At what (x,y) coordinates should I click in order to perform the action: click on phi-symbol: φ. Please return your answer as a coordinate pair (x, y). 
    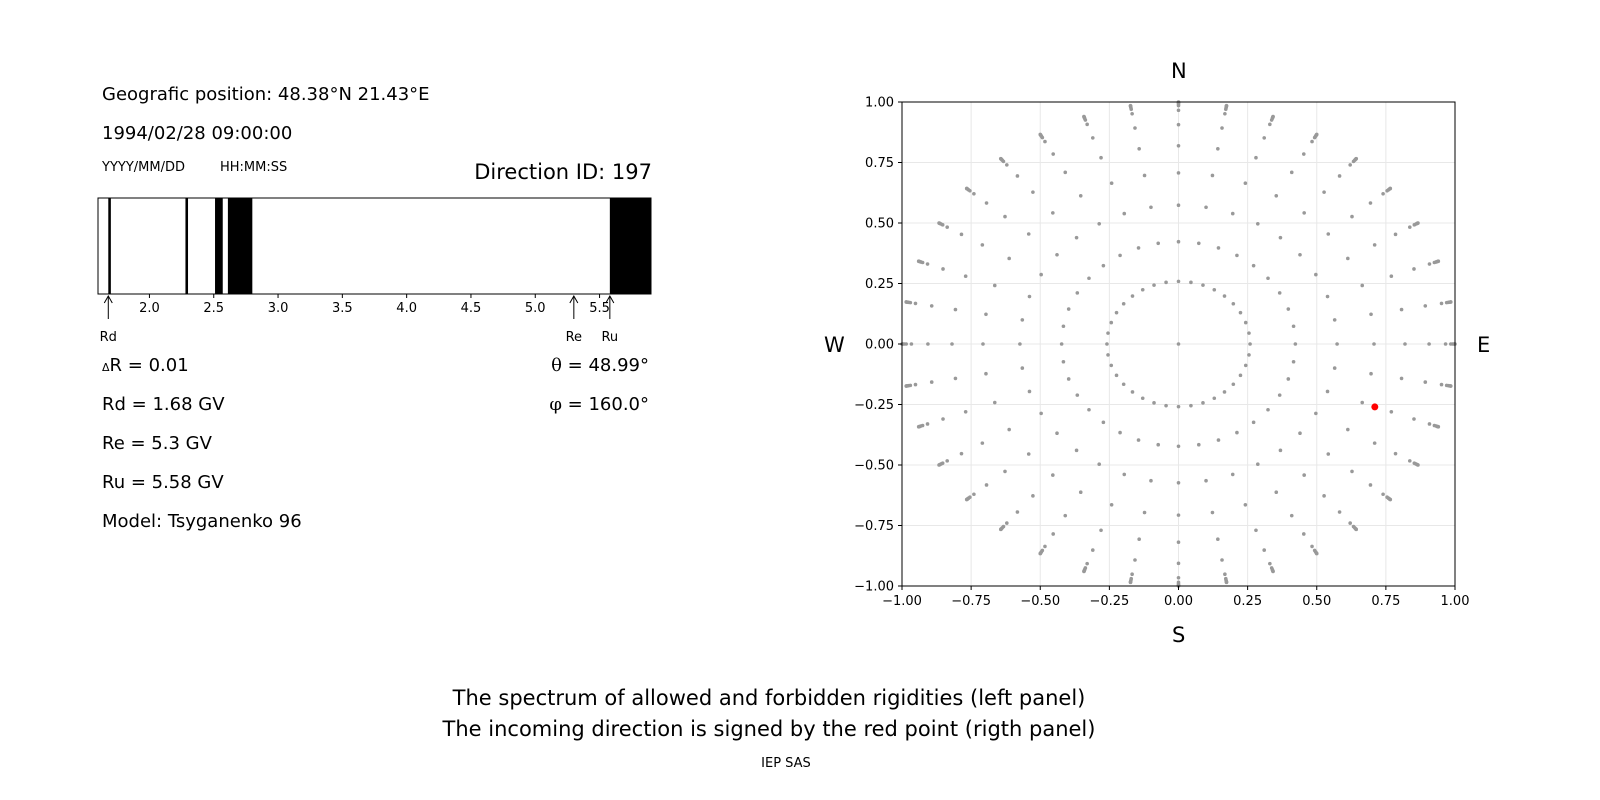
    Looking at the image, I should click on (555, 404).